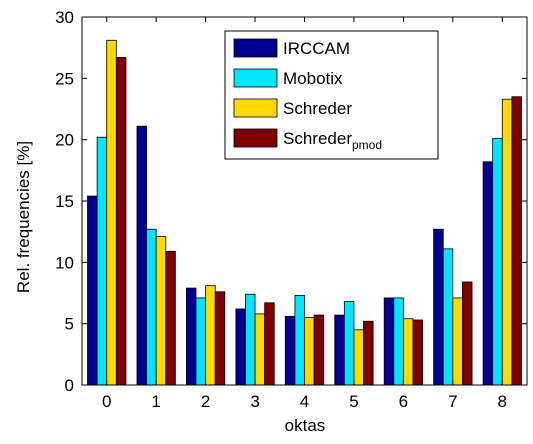  I want to click on y-axis-label: Rel. frequencies [%], so click(23, 217).